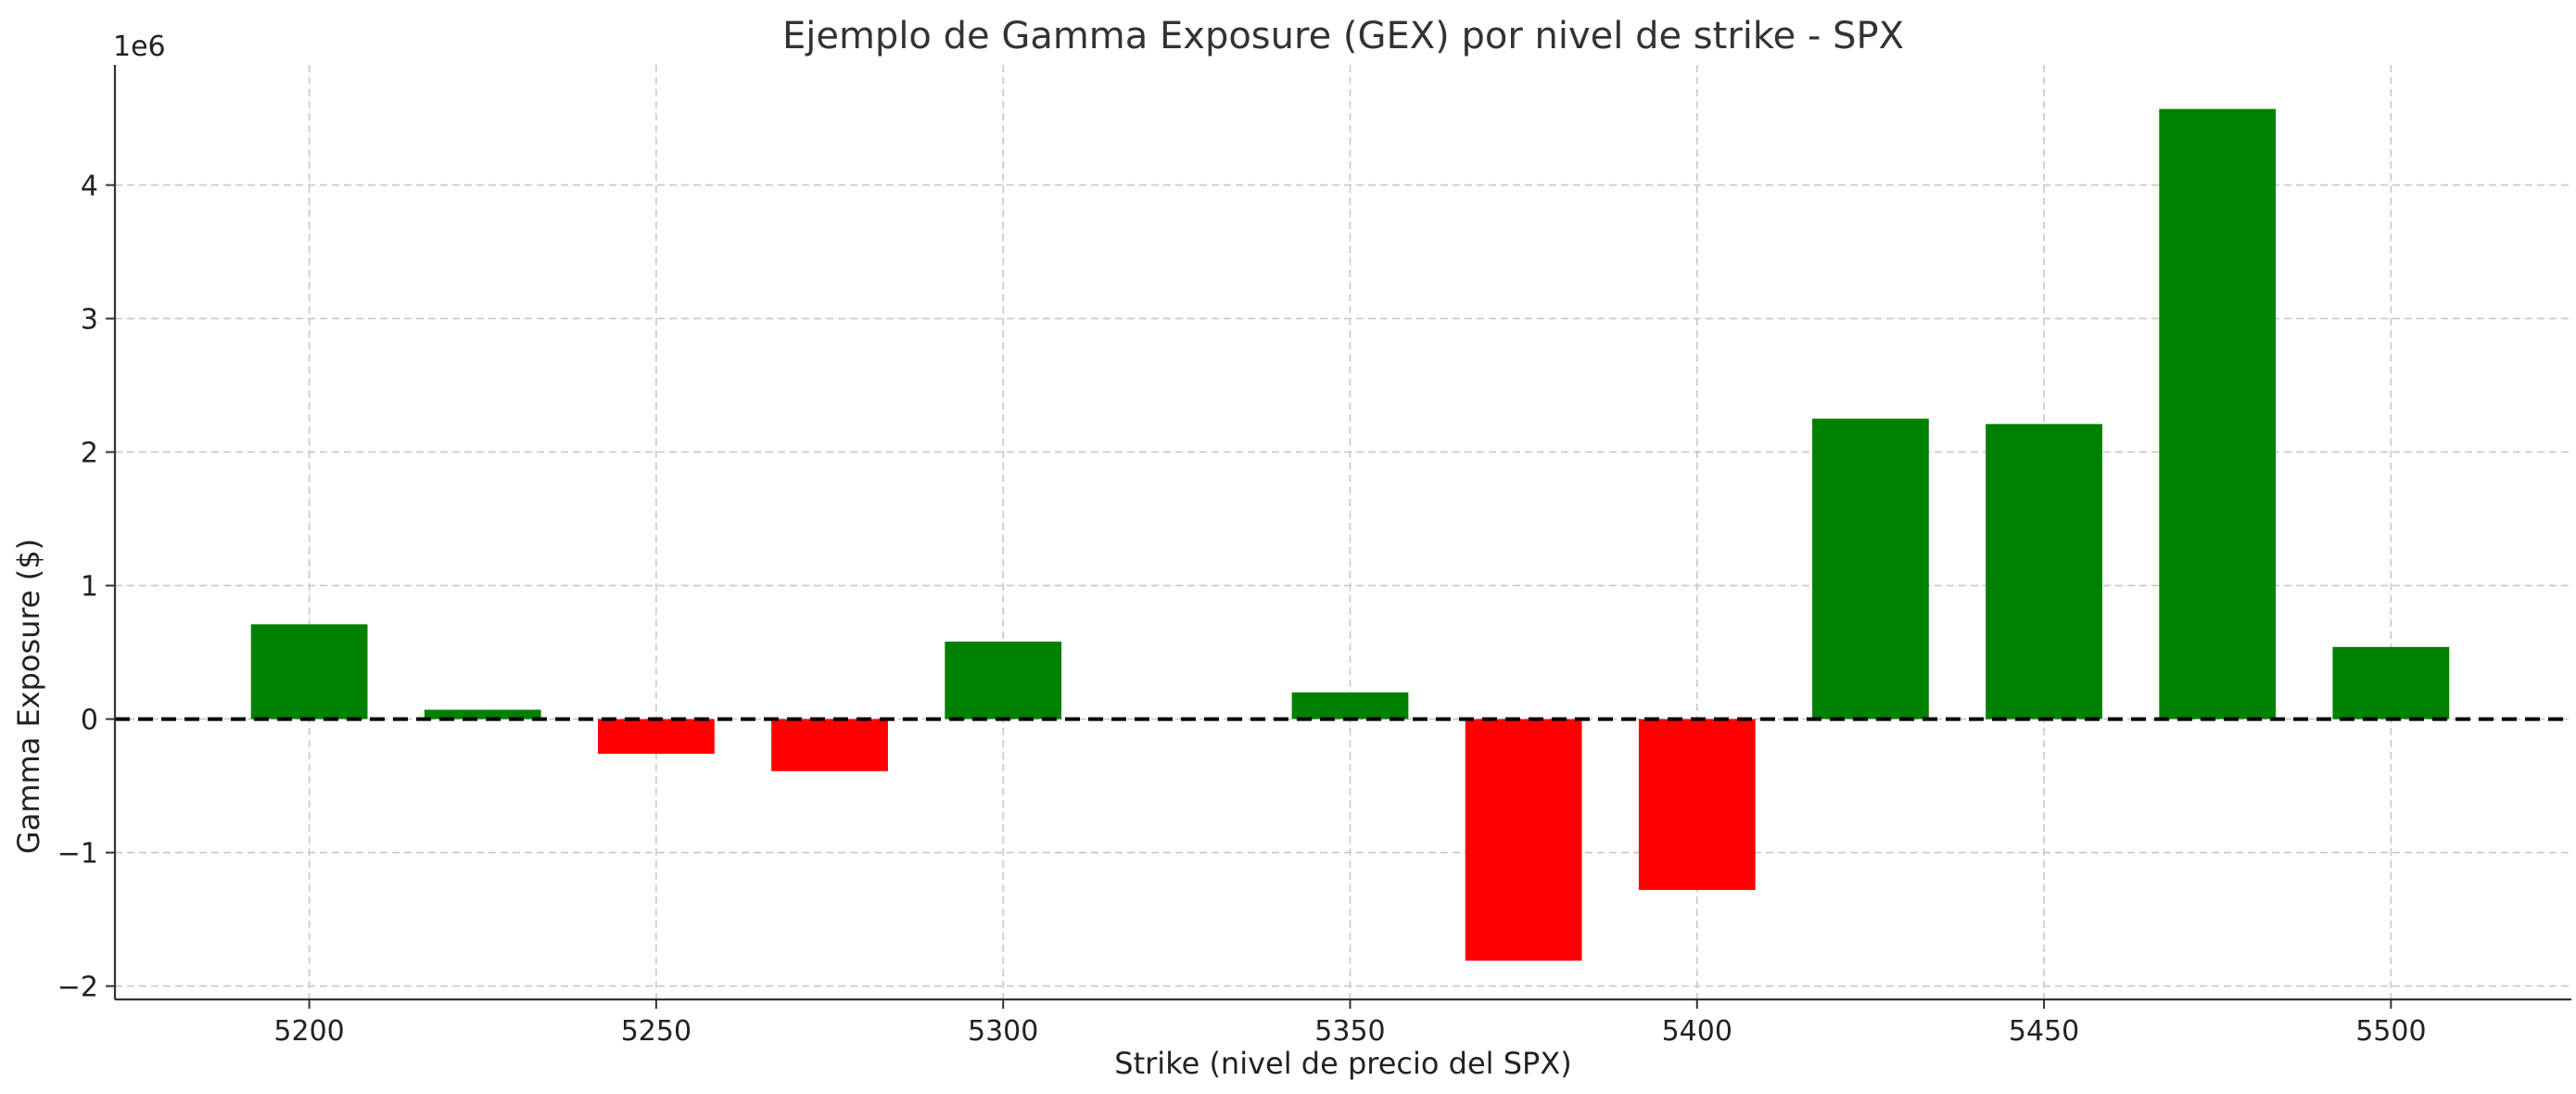  I want to click on y-tick-label-5: 3, so click(89, 320).